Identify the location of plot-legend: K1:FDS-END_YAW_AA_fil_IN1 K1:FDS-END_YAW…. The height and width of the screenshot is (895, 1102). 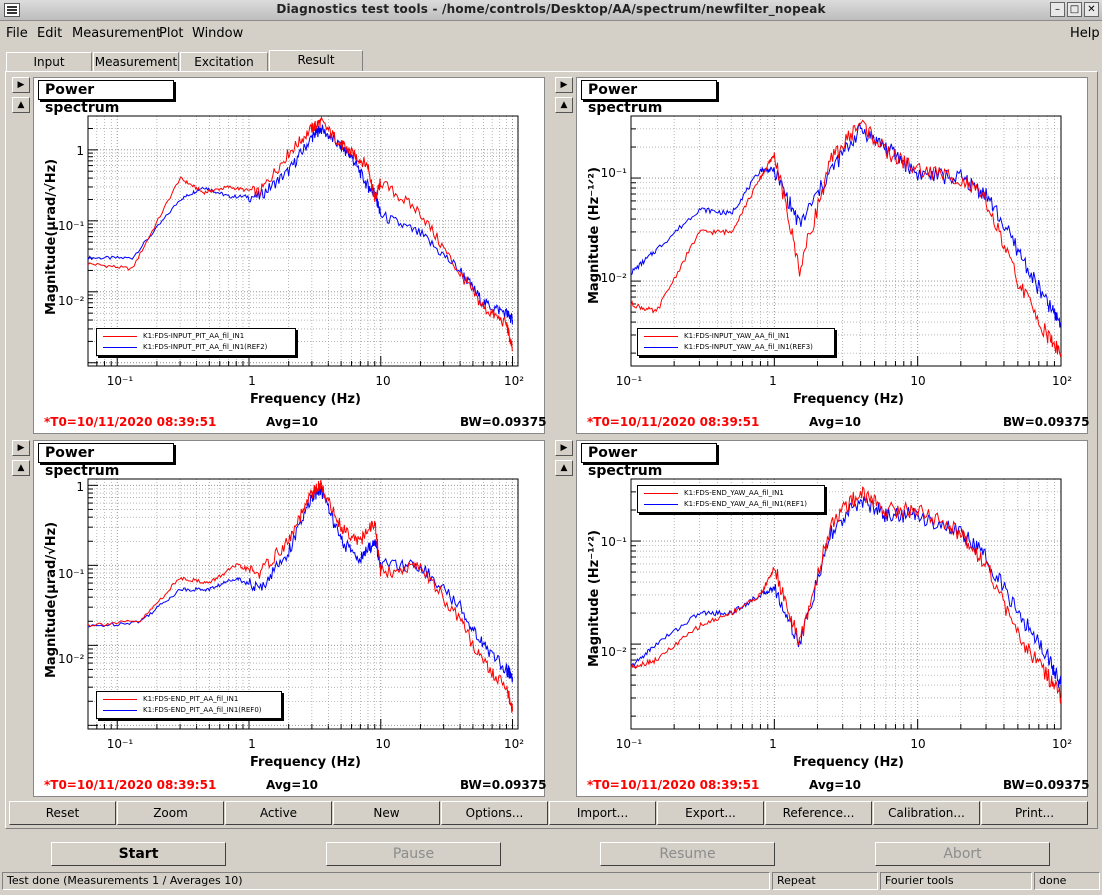
(731, 499).